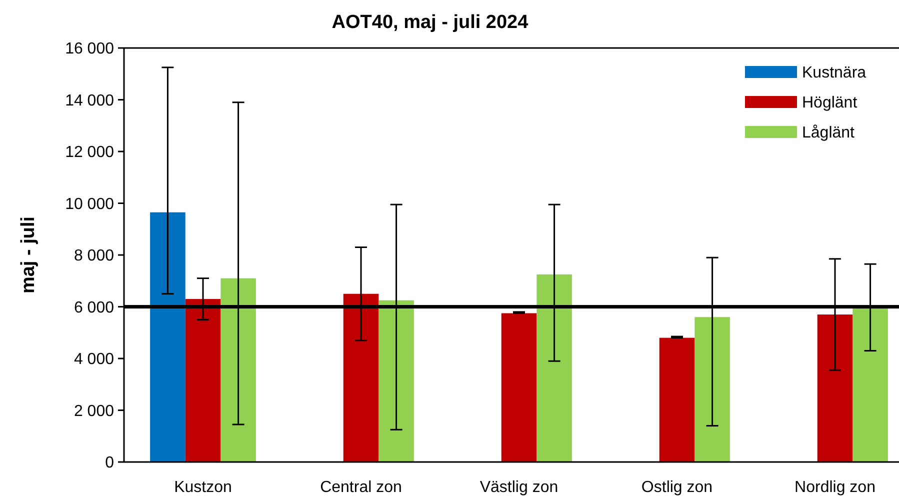 The image size is (899, 500). I want to click on x-tick-label: Kustzon, so click(203, 487).